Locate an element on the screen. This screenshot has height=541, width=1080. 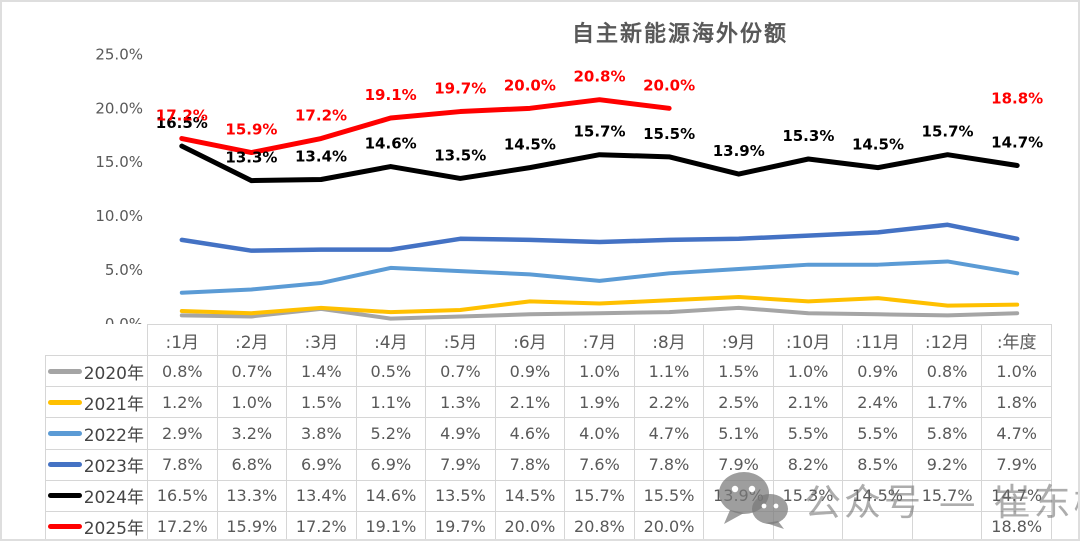
legend-year-label: 2024年 is located at coordinates (113, 498).